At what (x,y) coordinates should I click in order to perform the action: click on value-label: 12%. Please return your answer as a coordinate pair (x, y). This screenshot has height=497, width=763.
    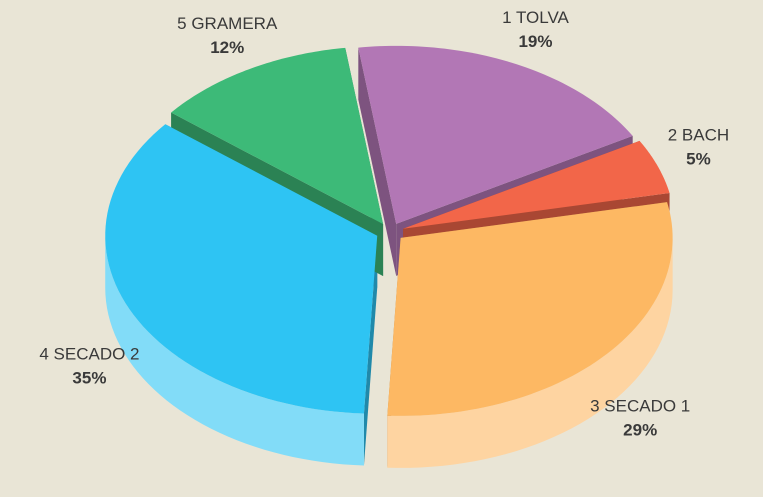
    Looking at the image, I should click on (227, 47).